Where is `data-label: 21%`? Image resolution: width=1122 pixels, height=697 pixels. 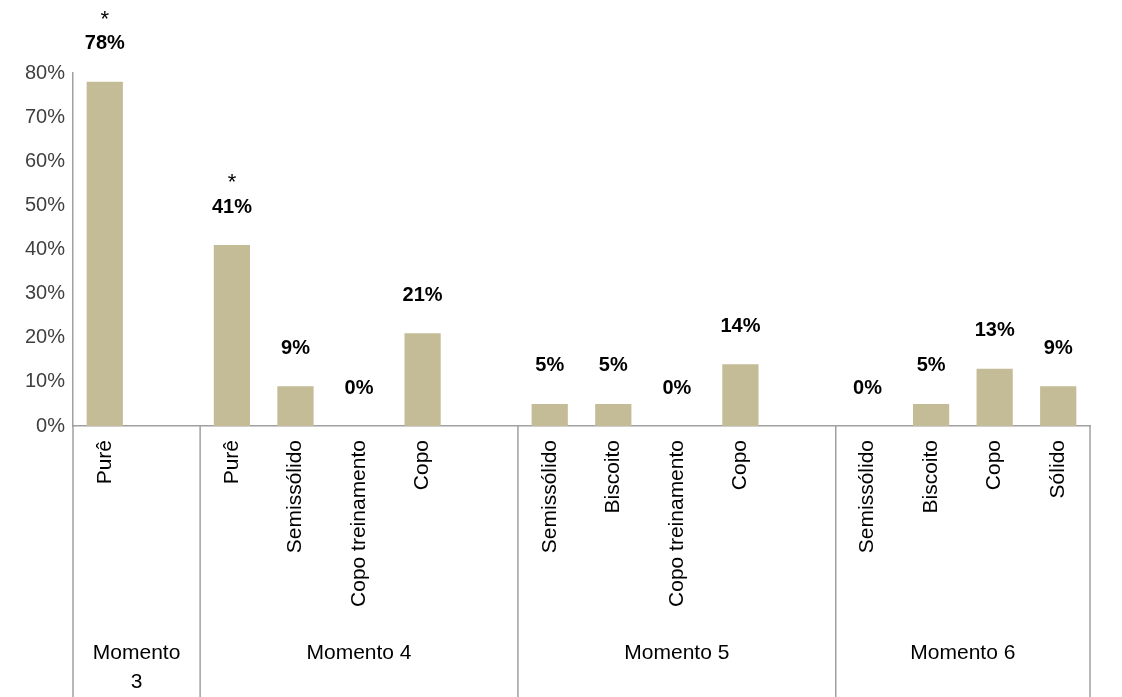 data-label: 21% is located at coordinates (422, 293).